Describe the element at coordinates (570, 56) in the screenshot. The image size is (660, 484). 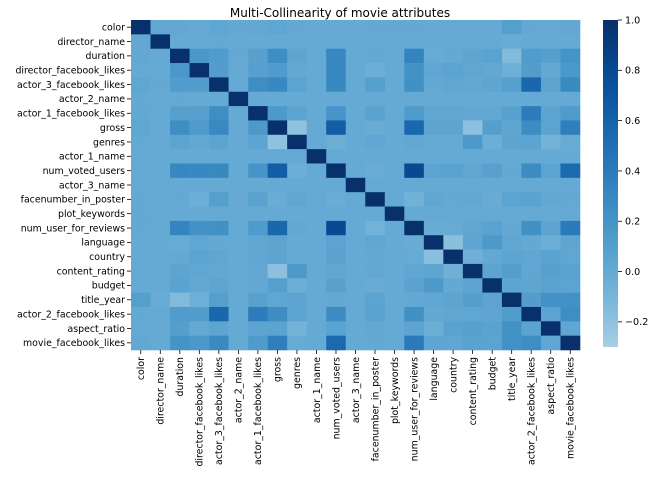
I see `heatmap-cell-duration-movie_facebook_likes` at that location.